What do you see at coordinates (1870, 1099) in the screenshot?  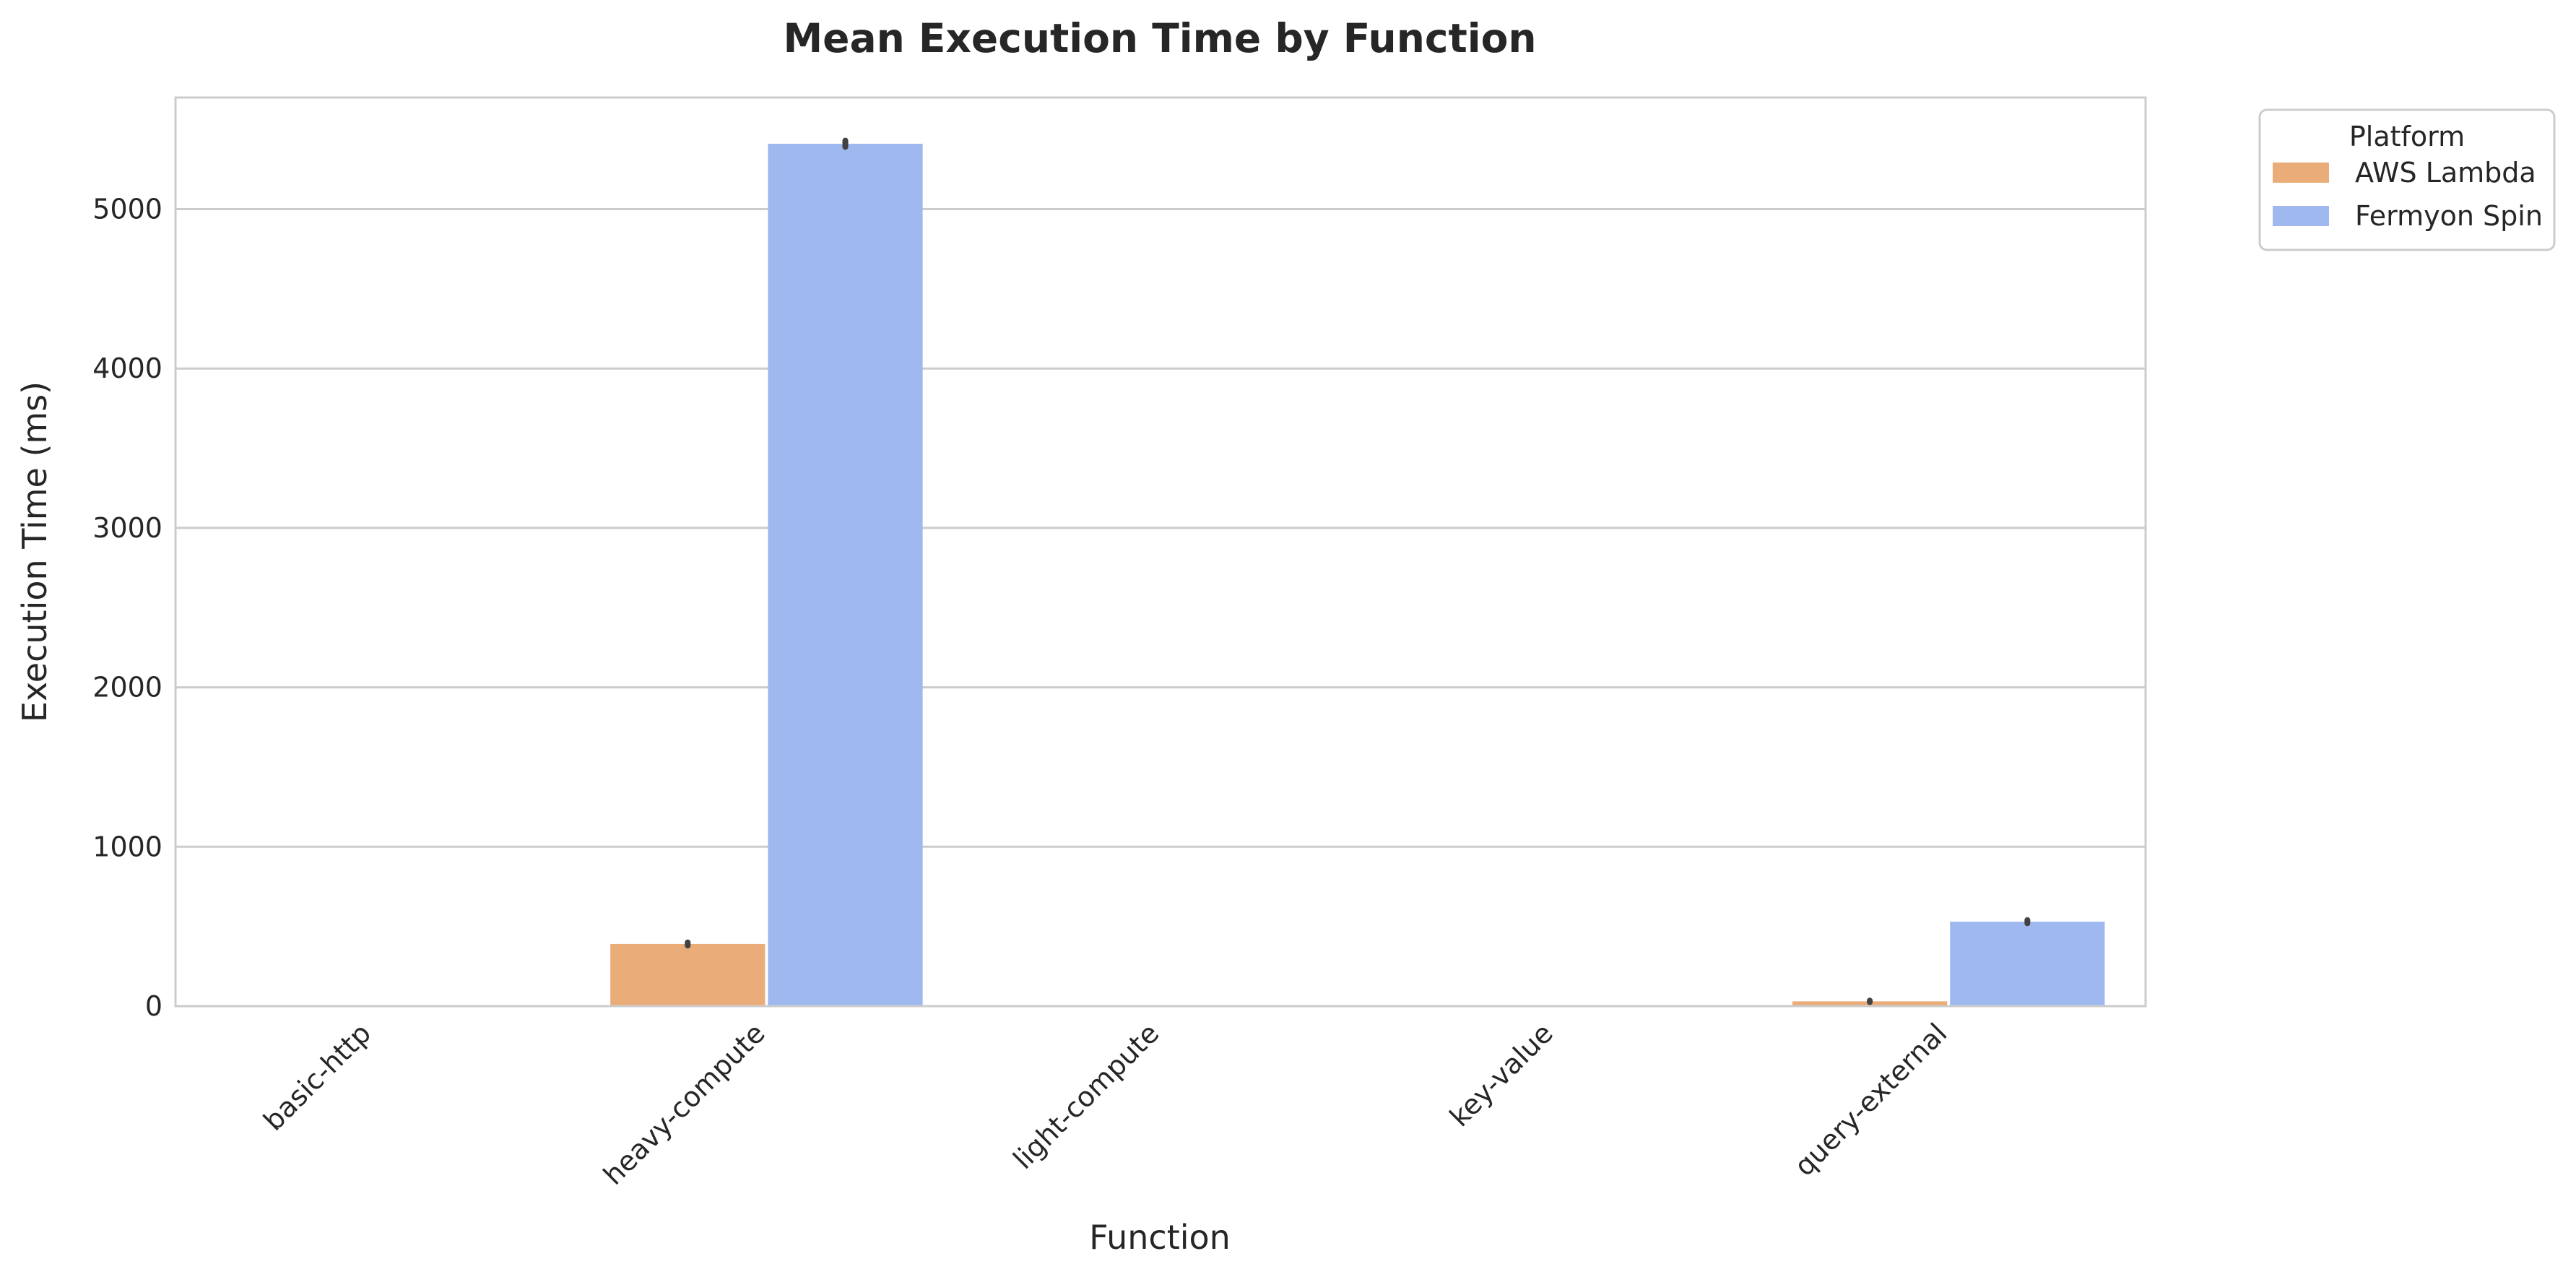 I see `x-tick-label: query-external` at bounding box center [1870, 1099].